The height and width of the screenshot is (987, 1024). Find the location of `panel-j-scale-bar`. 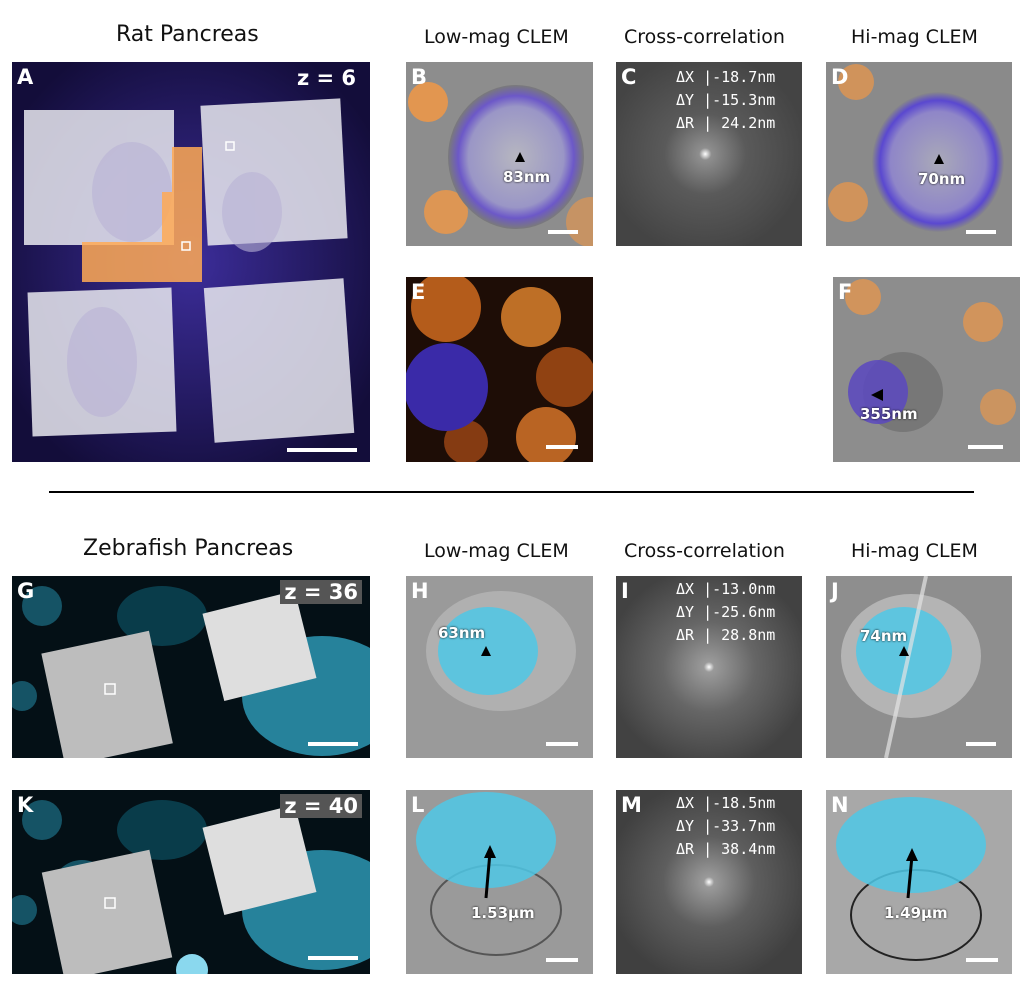

panel-j-scale-bar is located at coordinates (981, 744).